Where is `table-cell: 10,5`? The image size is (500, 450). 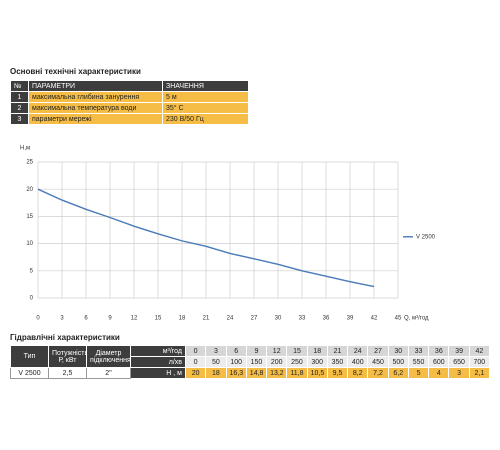
table-cell: 10,5 is located at coordinates (317, 373).